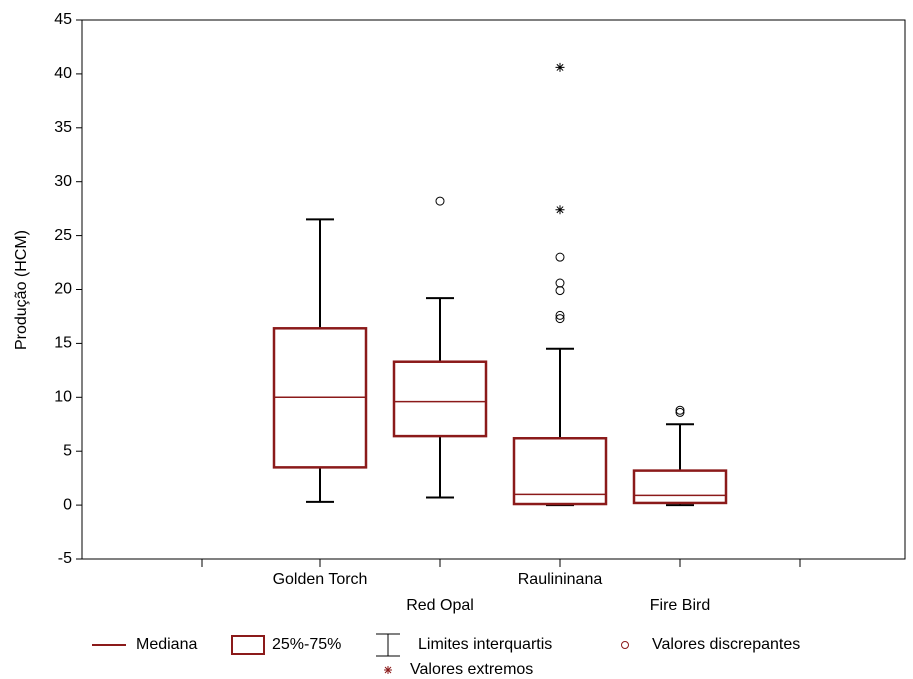  What do you see at coordinates (63, 397) in the screenshot?
I see `y-tick-label: 10` at bounding box center [63, 397].